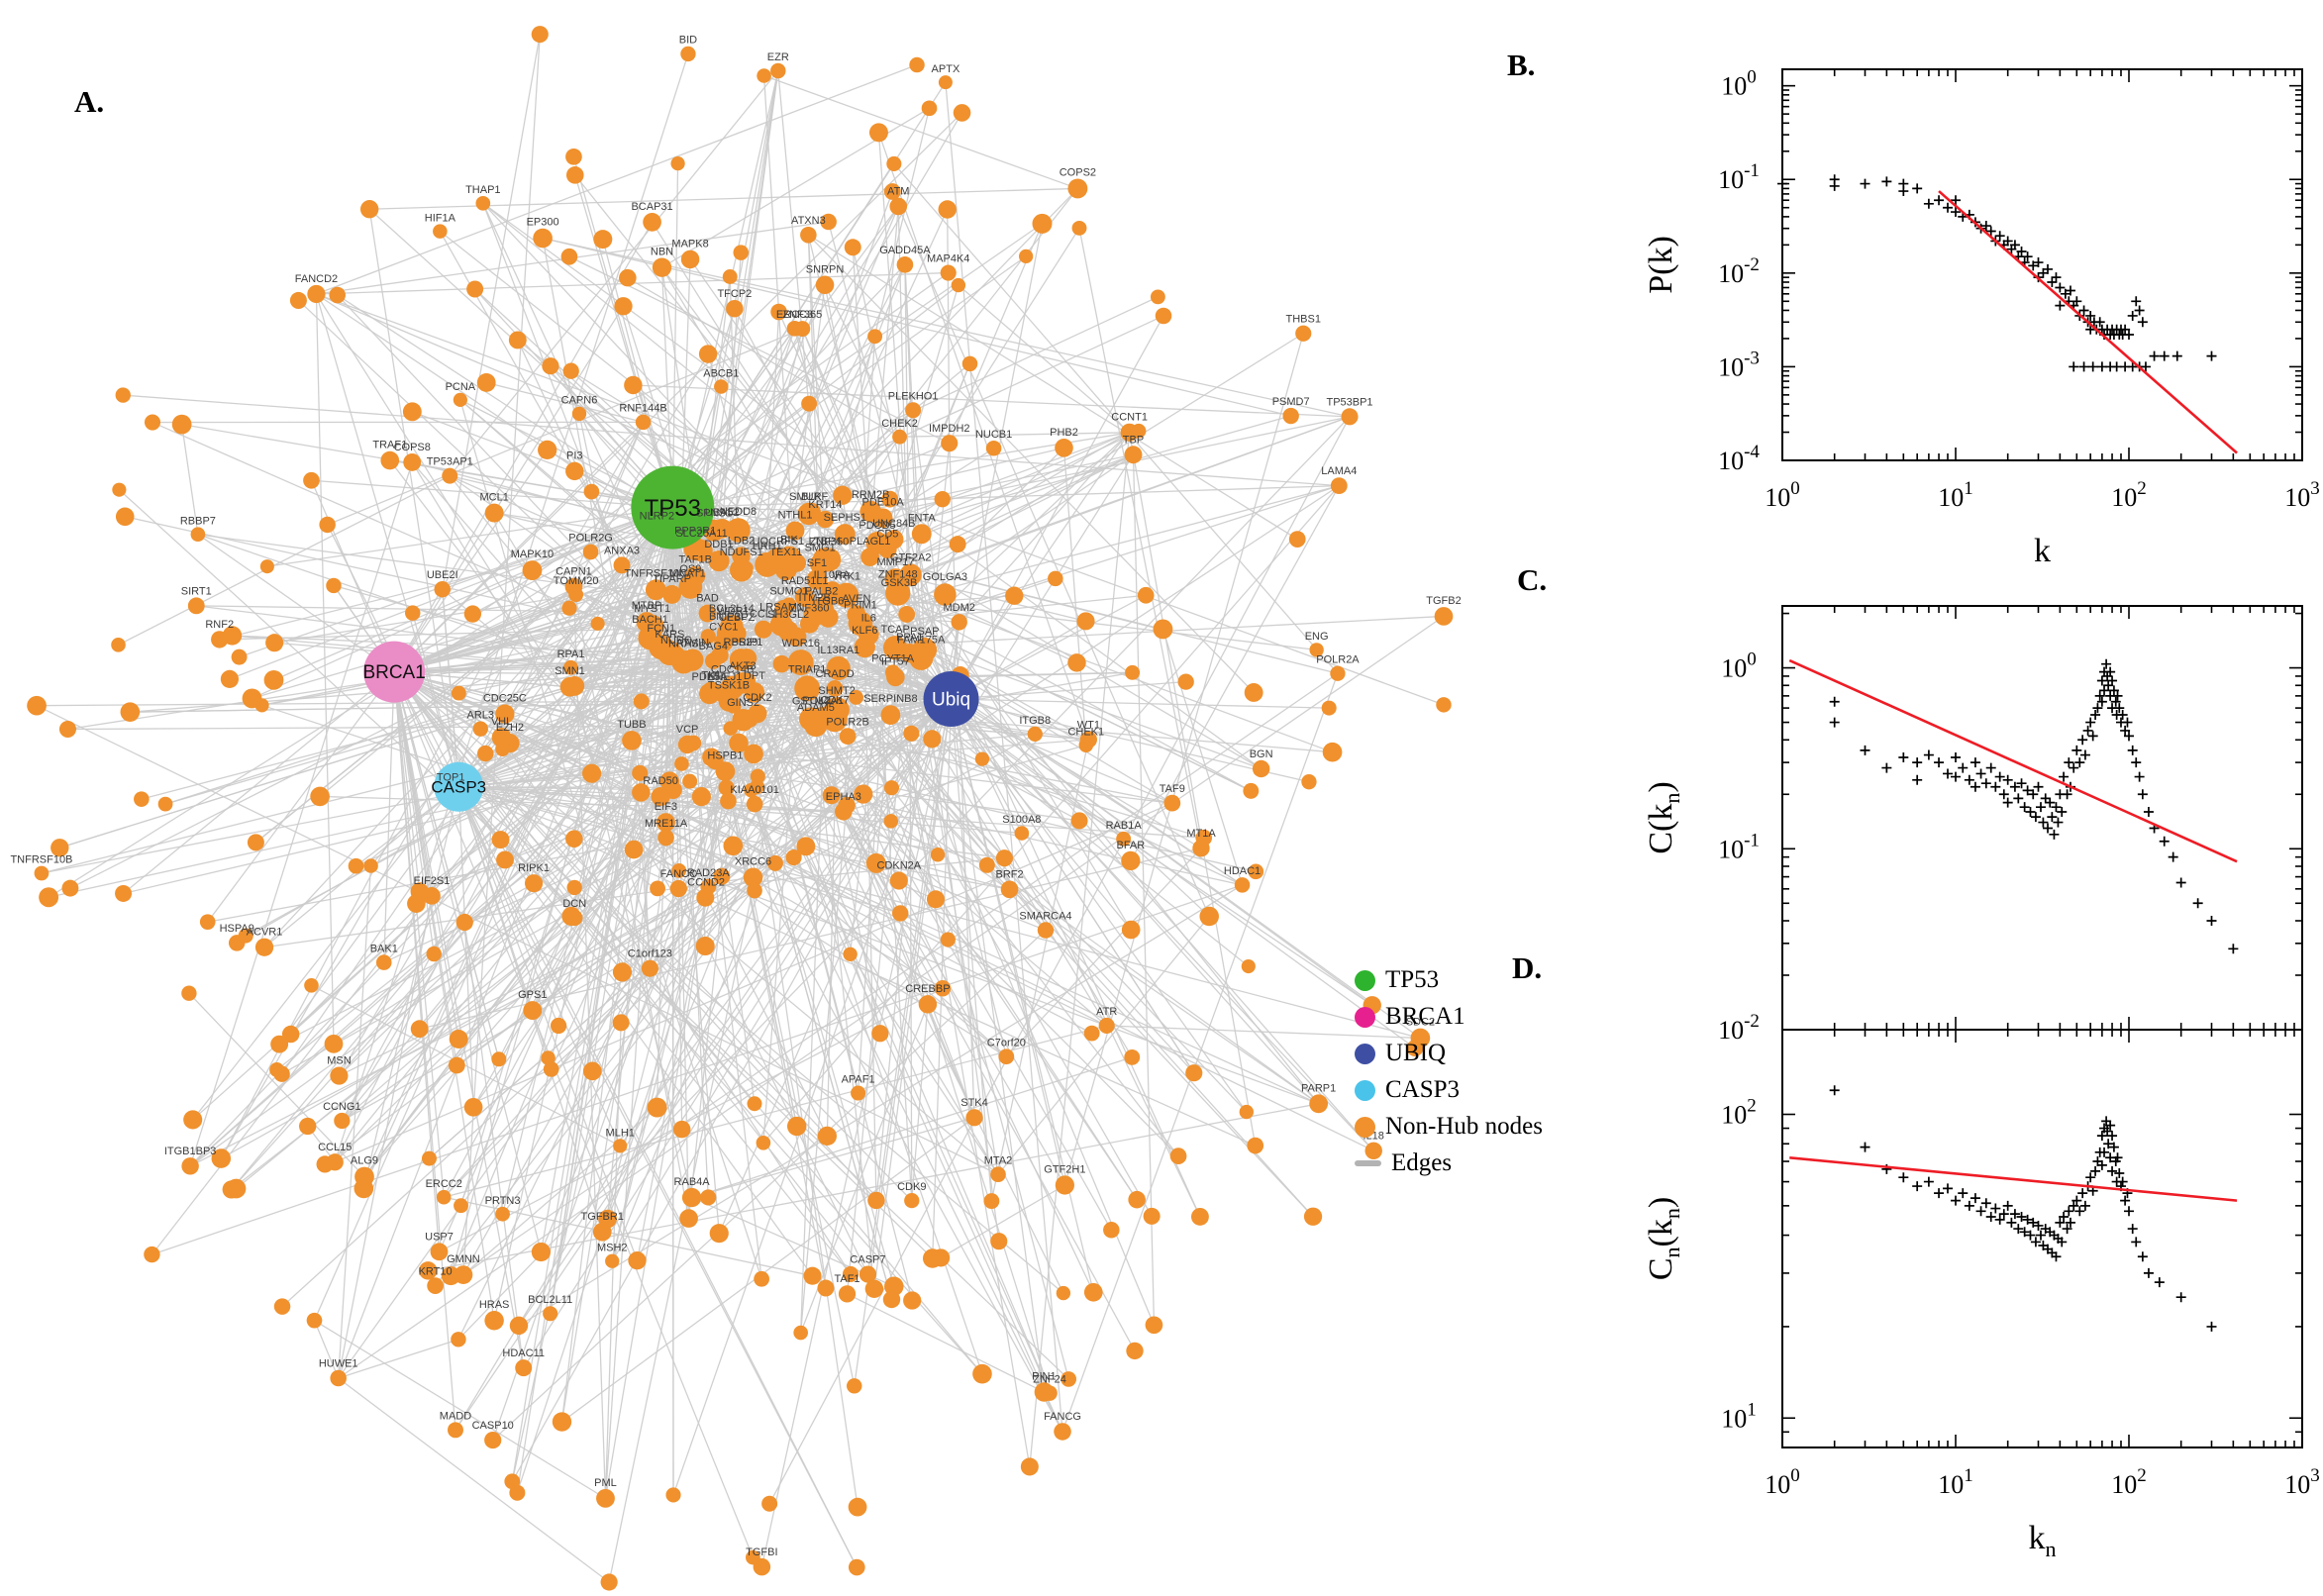  I want to click on node-label: ABCB1, so click(721, 373).